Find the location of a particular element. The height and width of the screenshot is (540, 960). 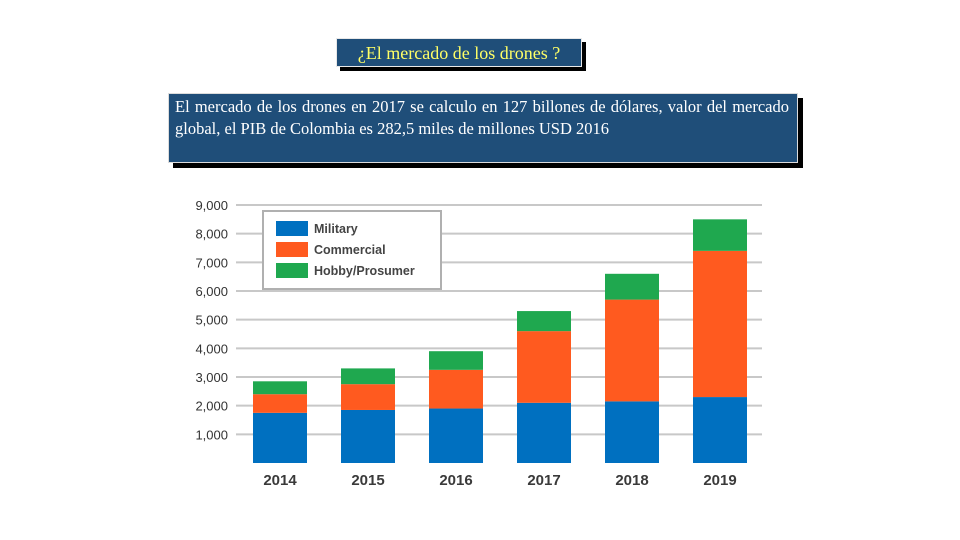

bar-hobby-prosumer-2015 is located at coordinates (368, 376).